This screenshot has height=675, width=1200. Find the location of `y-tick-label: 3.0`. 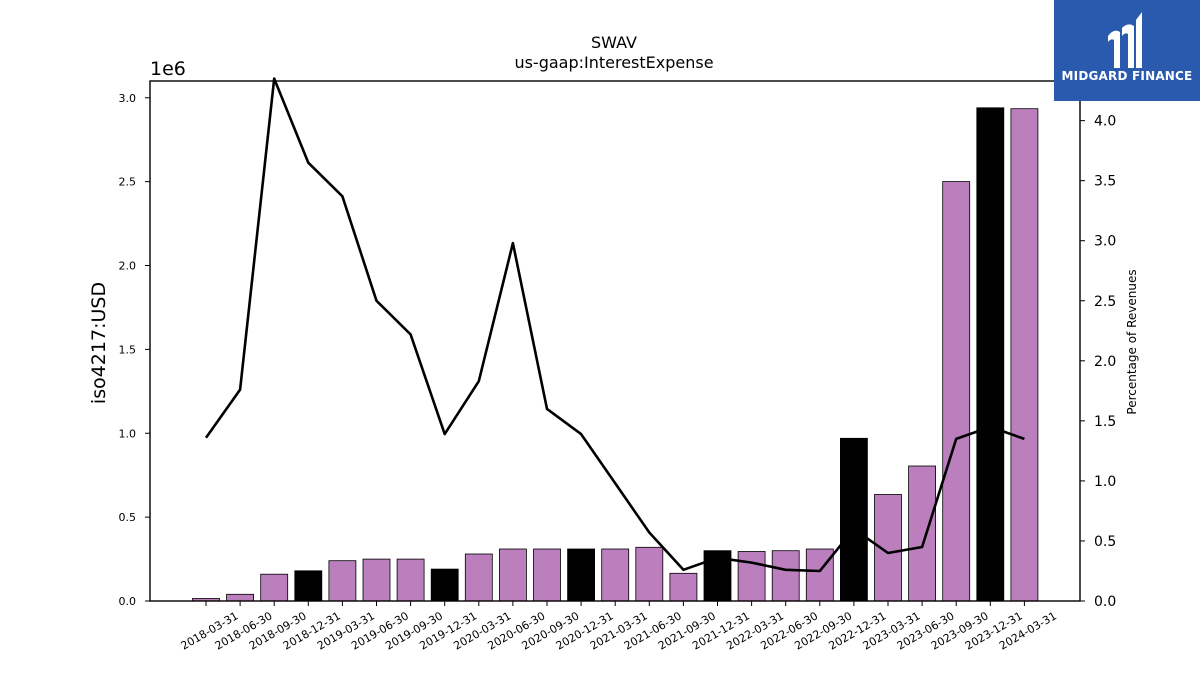

y-tick-label: 3.0 is located at coordinates (128, 98).